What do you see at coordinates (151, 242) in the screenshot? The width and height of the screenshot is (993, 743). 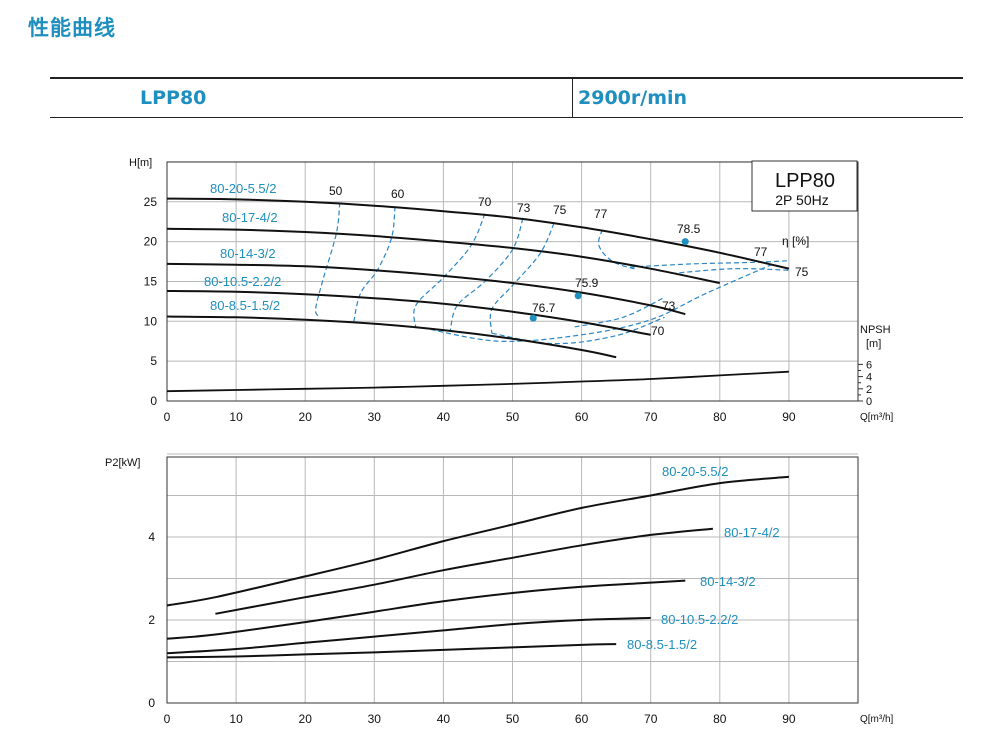 I see `head-y-tick-label: 20` at bounding box center [151, 242].